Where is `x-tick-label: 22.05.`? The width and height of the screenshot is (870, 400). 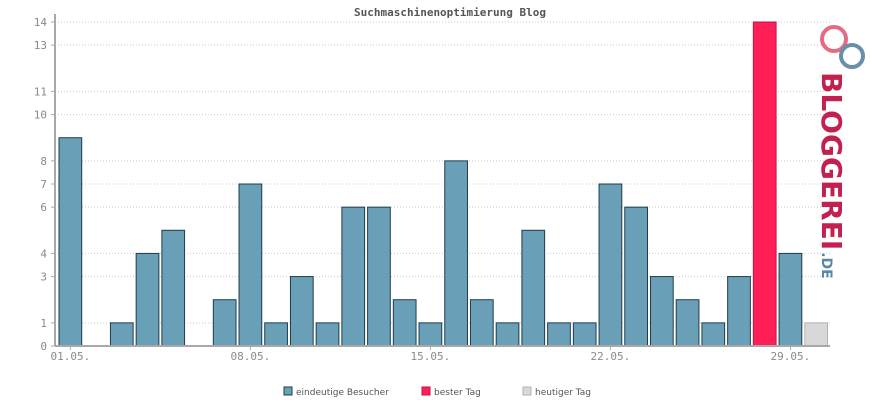
x-tick-label: 22.05. is located at coordinates (611, 356).